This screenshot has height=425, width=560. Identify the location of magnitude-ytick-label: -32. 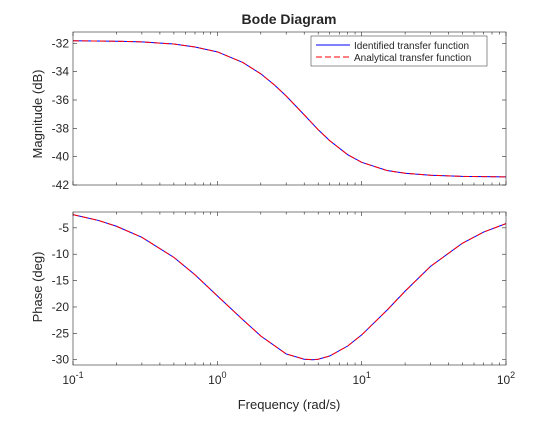
(61, 43).